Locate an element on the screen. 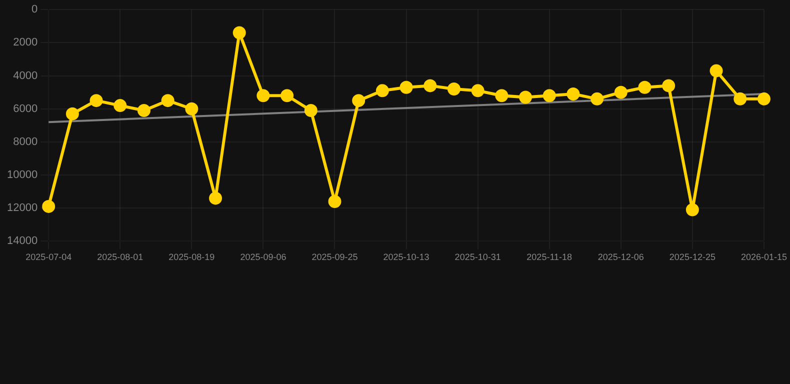 This screenshot has width=790, height=384. y-tick-label: 2000 is located at coordinates (25, 42).